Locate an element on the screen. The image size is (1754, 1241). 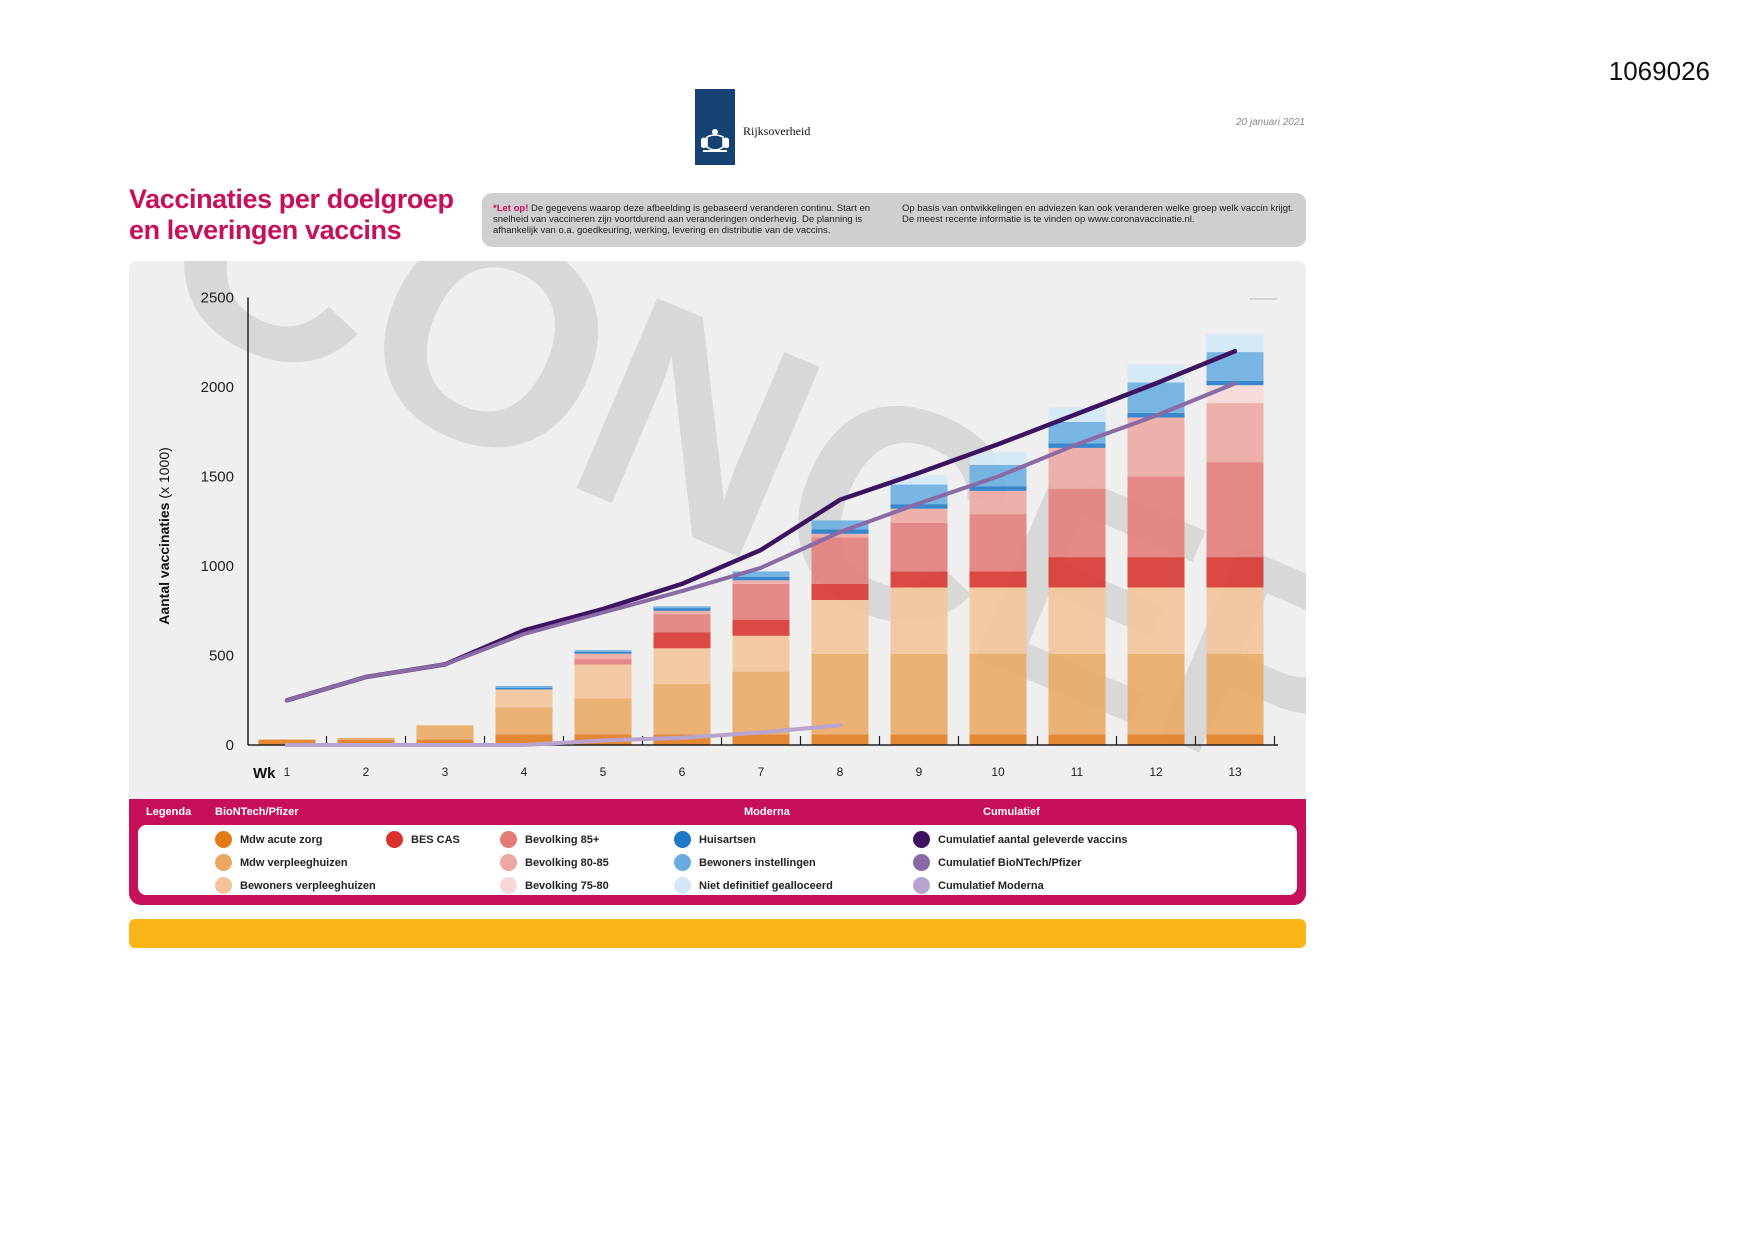
x-tick-label-5: 5 is located at coordinates (603, 772).